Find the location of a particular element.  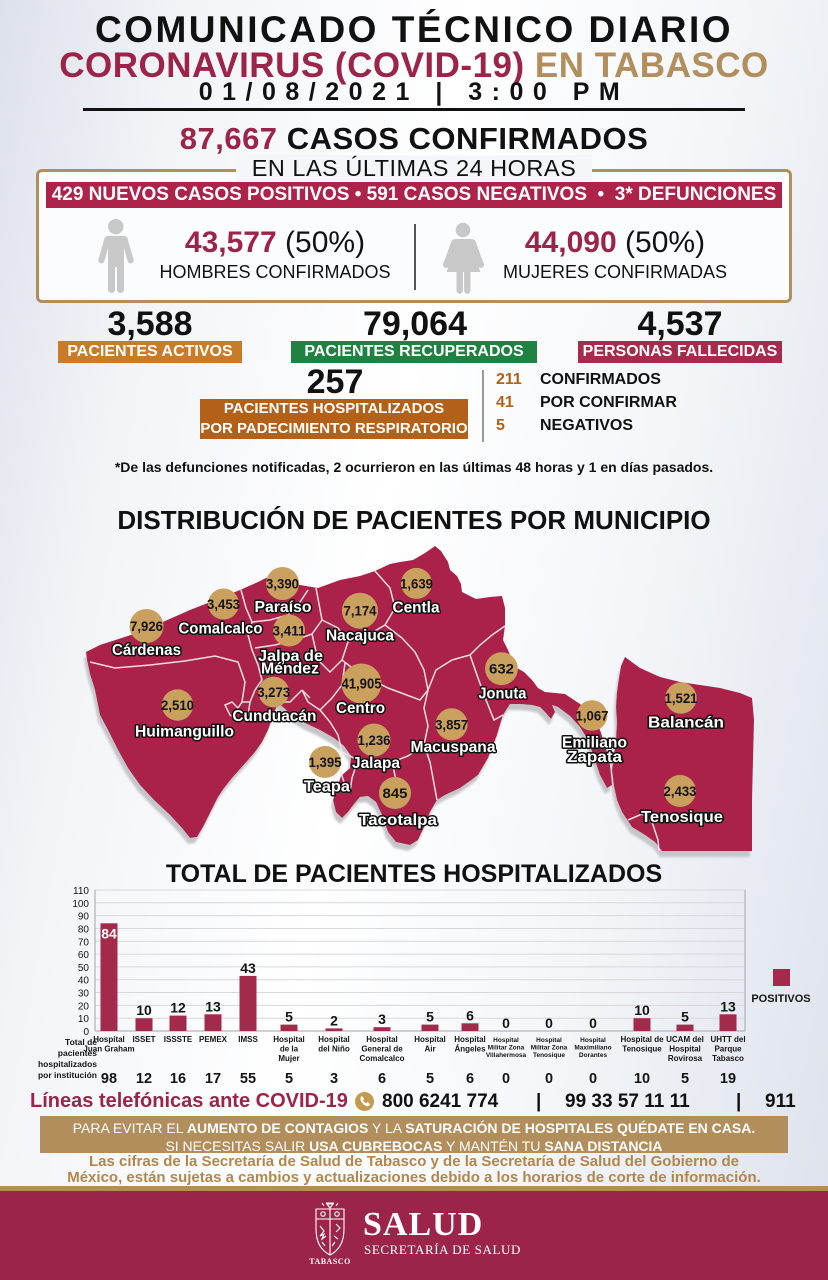

svg-text: UCAM del is located at coordinates (685, 1039).